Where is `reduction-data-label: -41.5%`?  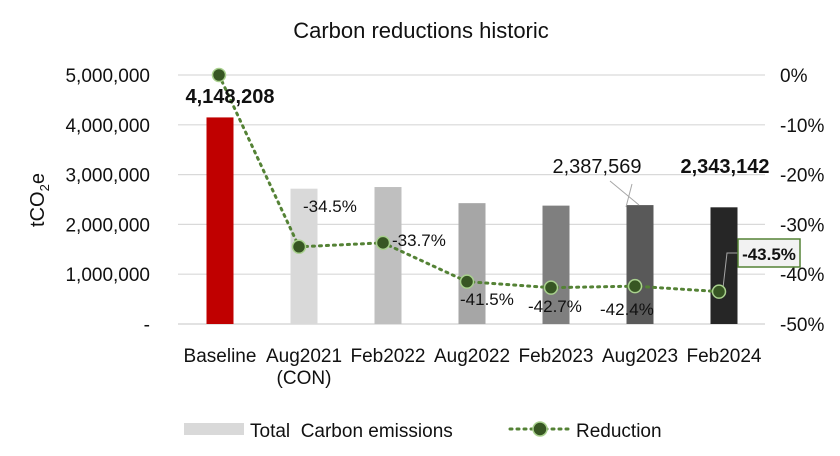 reduction-data-label: -41.5% is located at coordinates (487, 299).